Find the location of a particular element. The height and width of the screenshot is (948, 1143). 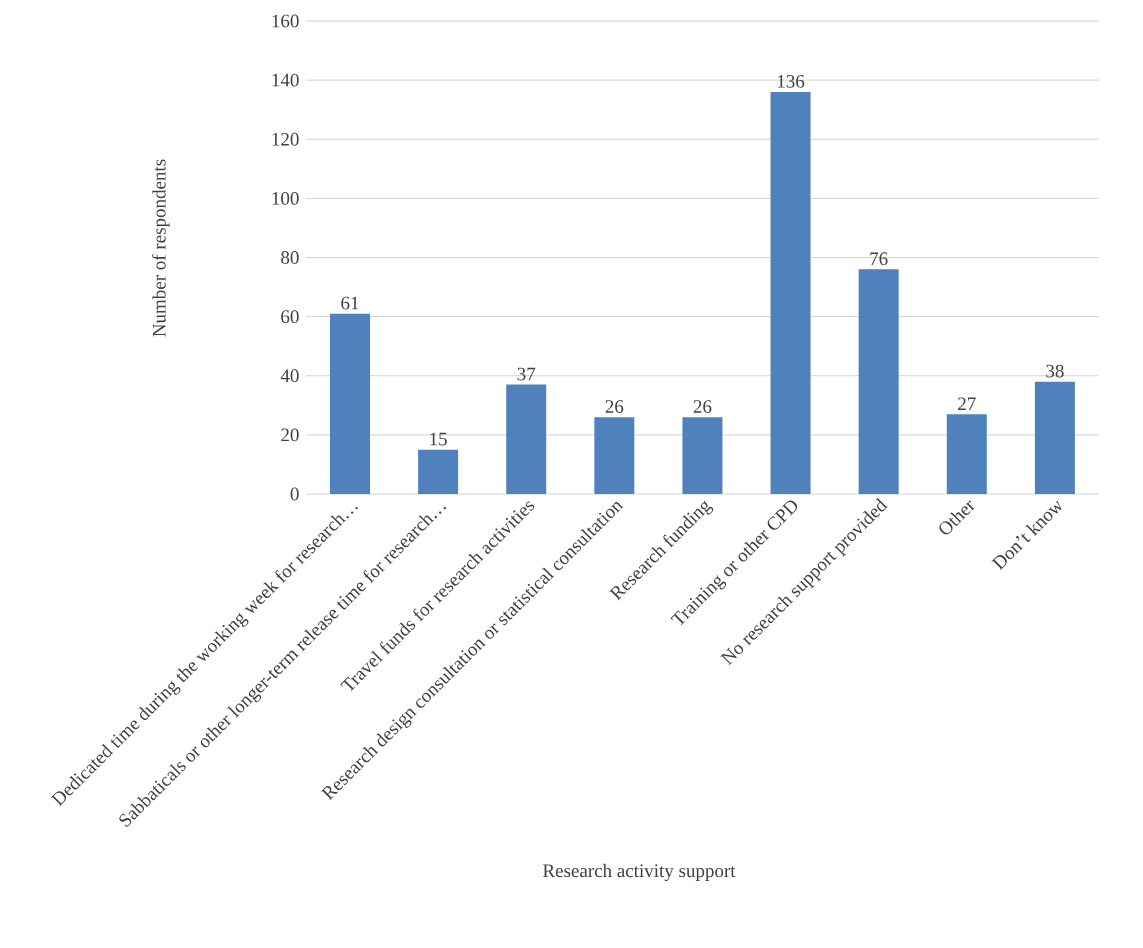

y-tick-label: 0 is located at coordinates (294, 494).